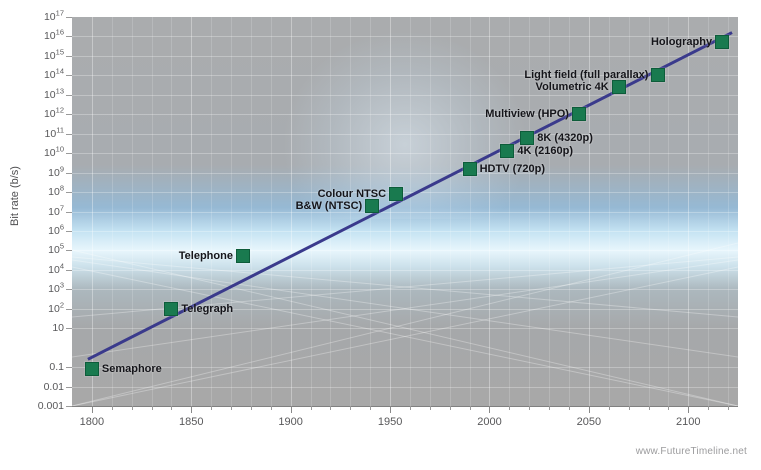 Image resolution: width=761 pixels, height=470 pixels. What do you see at coordinates (545, 151) in the screenshot?
I see `data-point-label: 4K (2160p)` at bounding box center [545, 151].